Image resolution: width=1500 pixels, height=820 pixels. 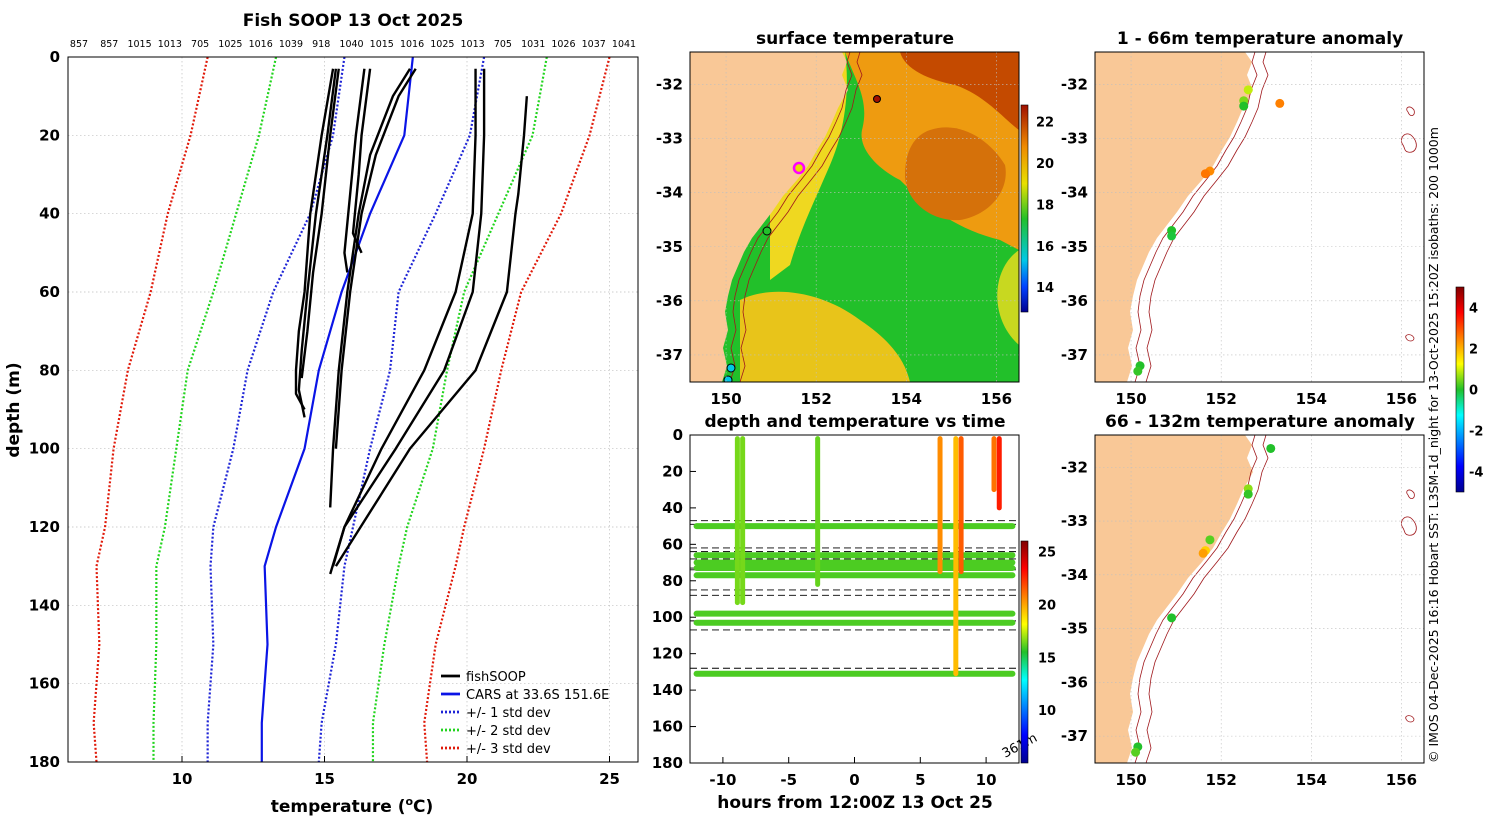 What do you see at coordinates (44, 605) in the screenshot?
I see `profile-ytick-label: 140` at bounding box center [44, 605].